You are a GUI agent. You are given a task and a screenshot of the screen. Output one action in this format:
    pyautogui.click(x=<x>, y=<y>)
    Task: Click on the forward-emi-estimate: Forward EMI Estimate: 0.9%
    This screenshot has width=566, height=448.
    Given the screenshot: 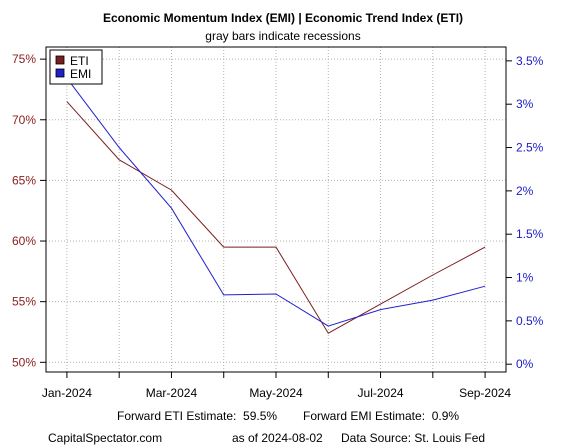 What is the action you would take?
    pyautogui.click(x=381, y=416)
    